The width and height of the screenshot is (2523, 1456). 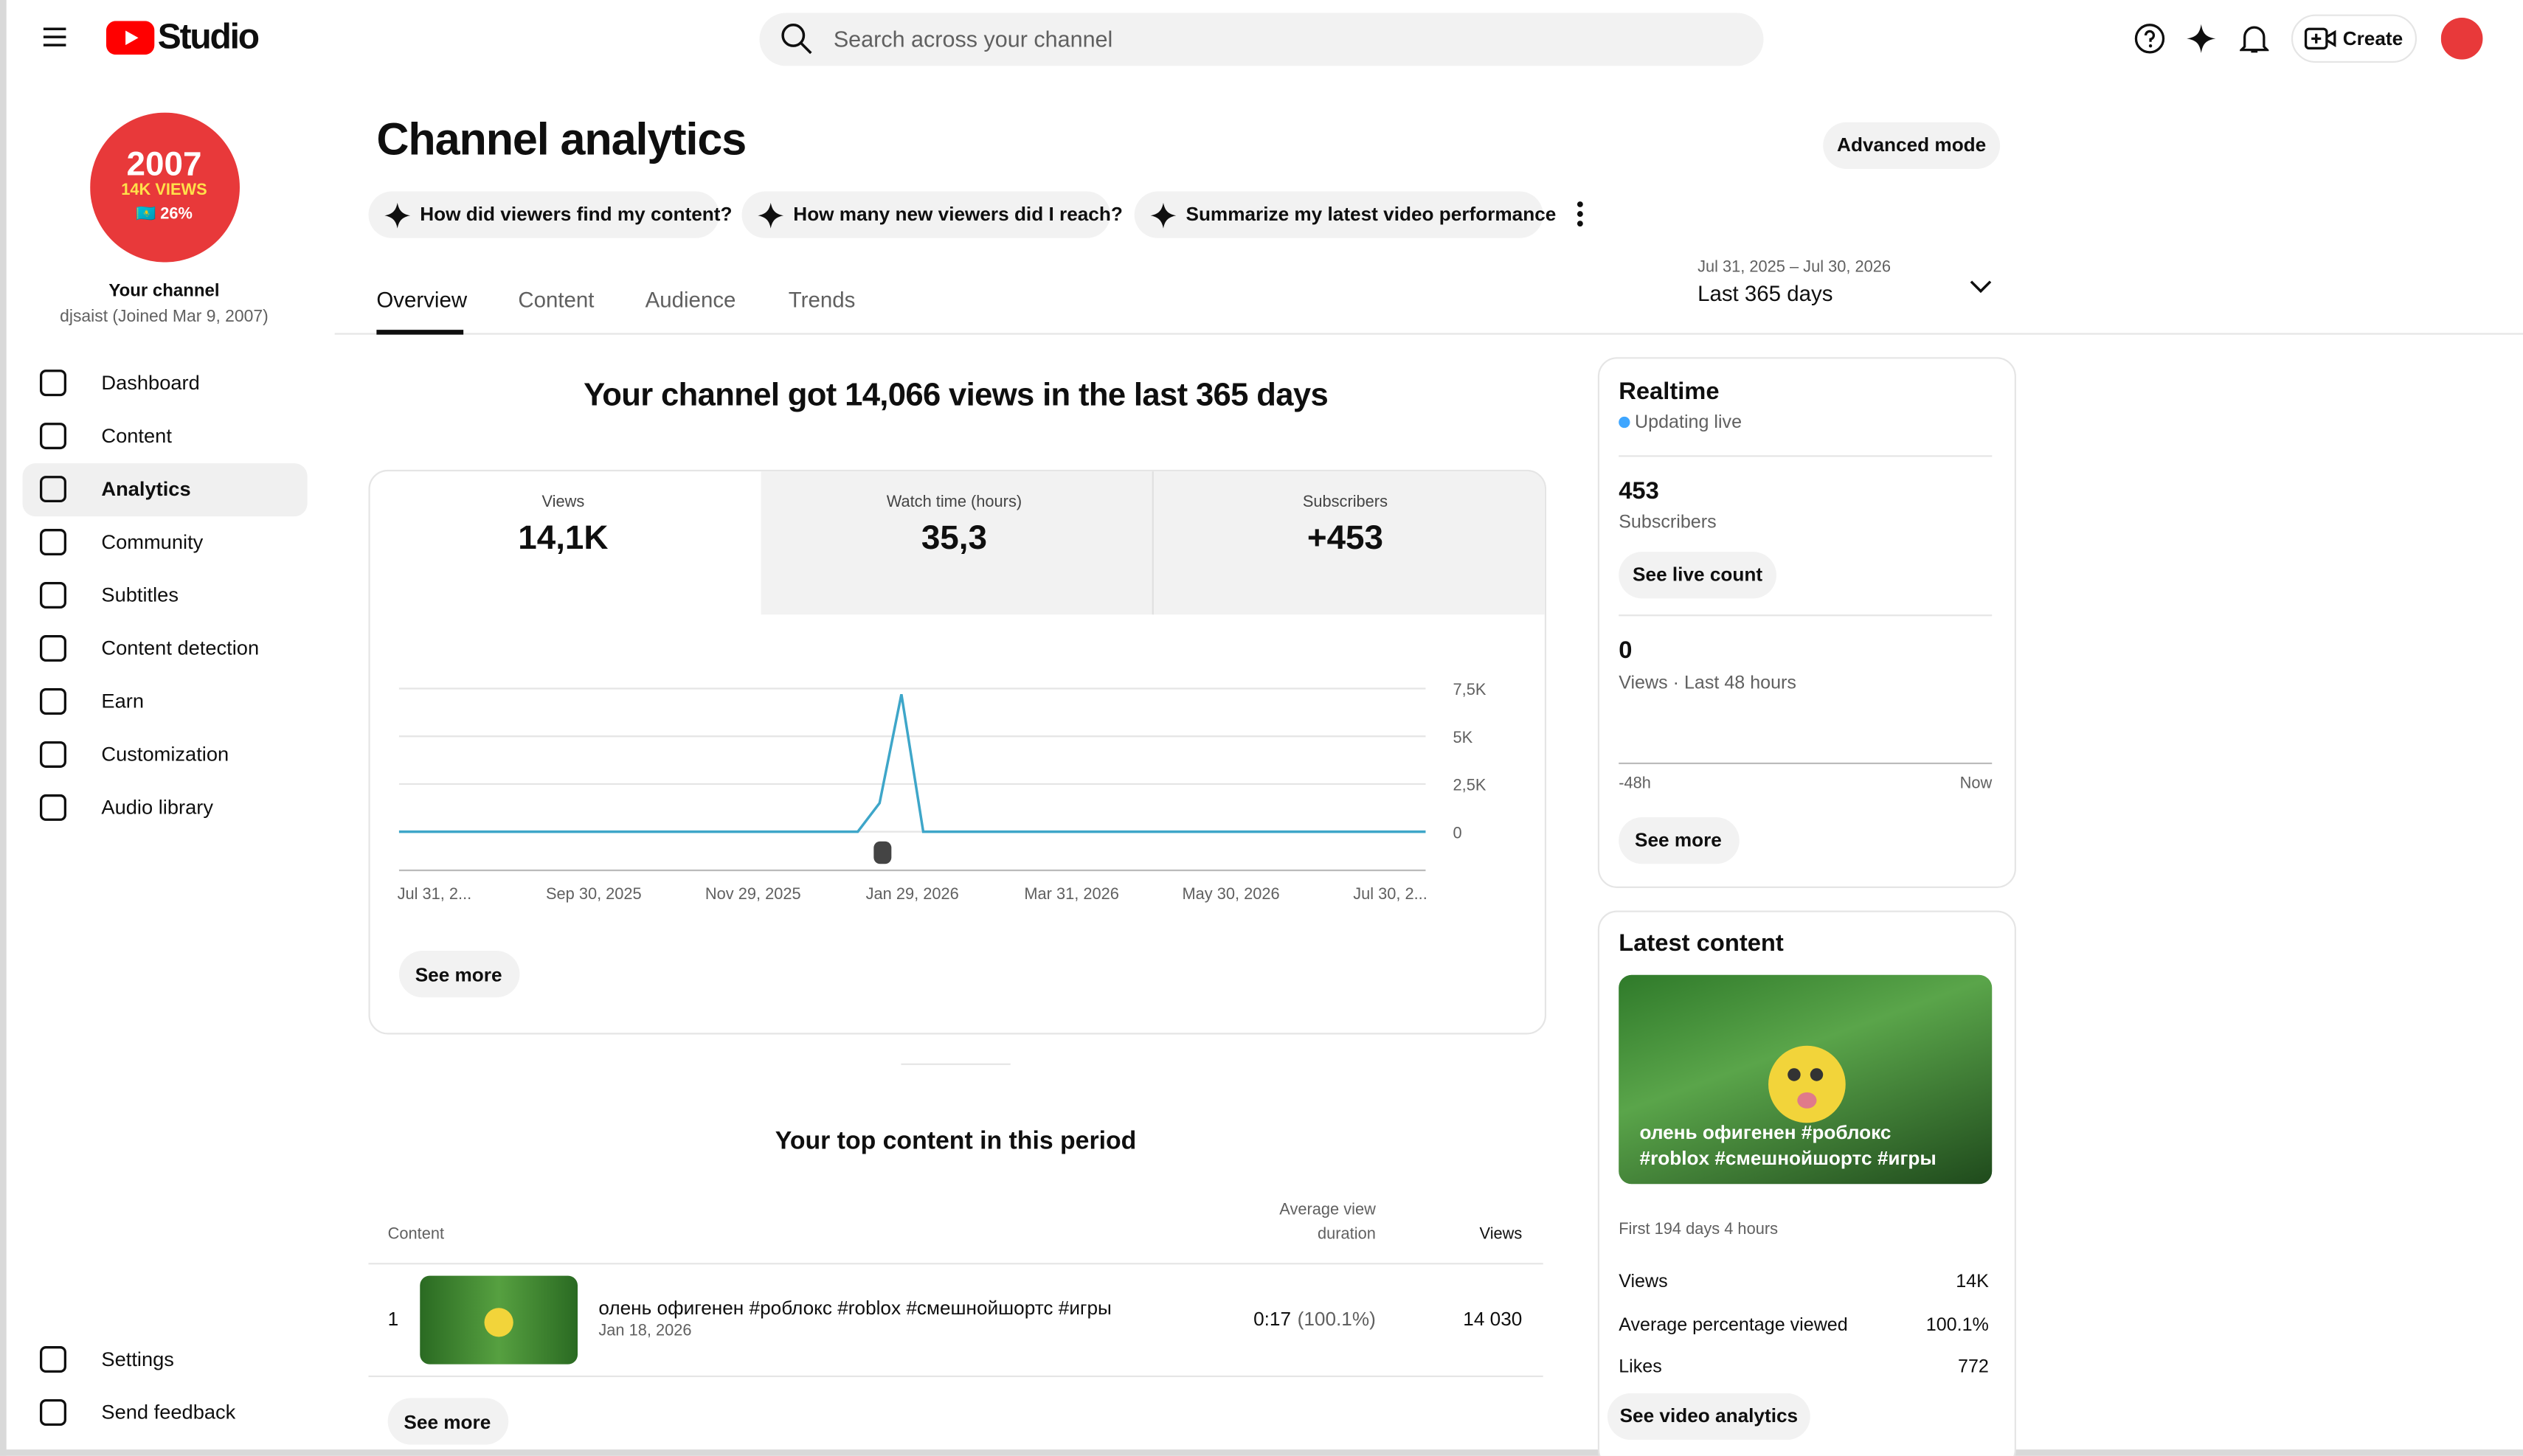 I want to click on table-header: Content, so click(x=416, y=1235).